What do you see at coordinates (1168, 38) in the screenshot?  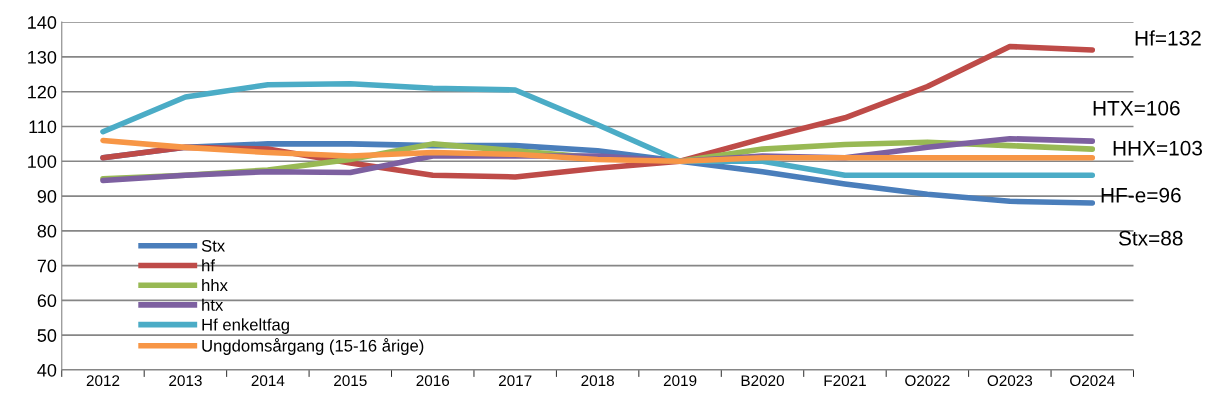 I see `text: Hf=132` at bounding box center [1168, 38].